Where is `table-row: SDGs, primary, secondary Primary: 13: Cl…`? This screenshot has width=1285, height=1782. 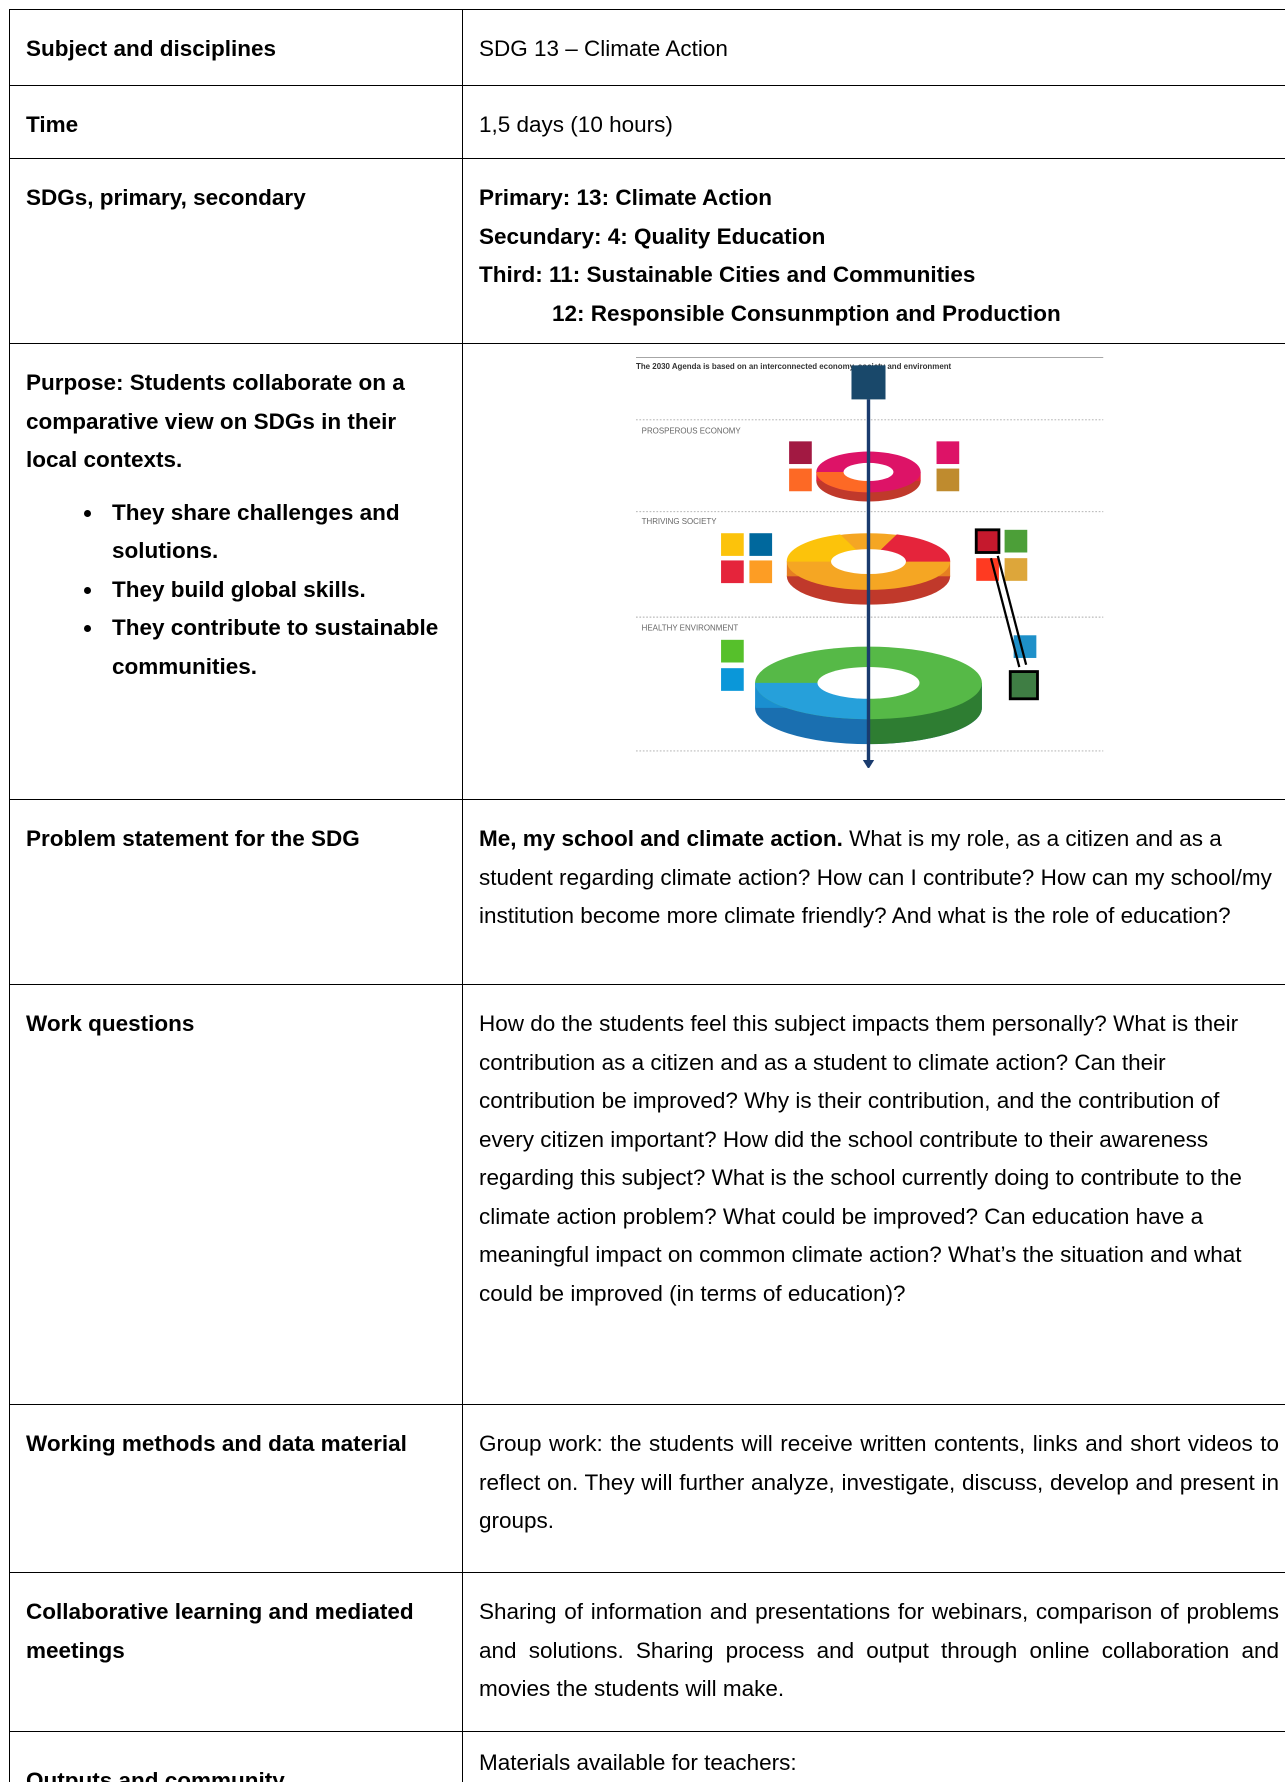 table-row: SDGs, primary, secondary Primary: 13: Cl… is located at coordinates (647, 251).